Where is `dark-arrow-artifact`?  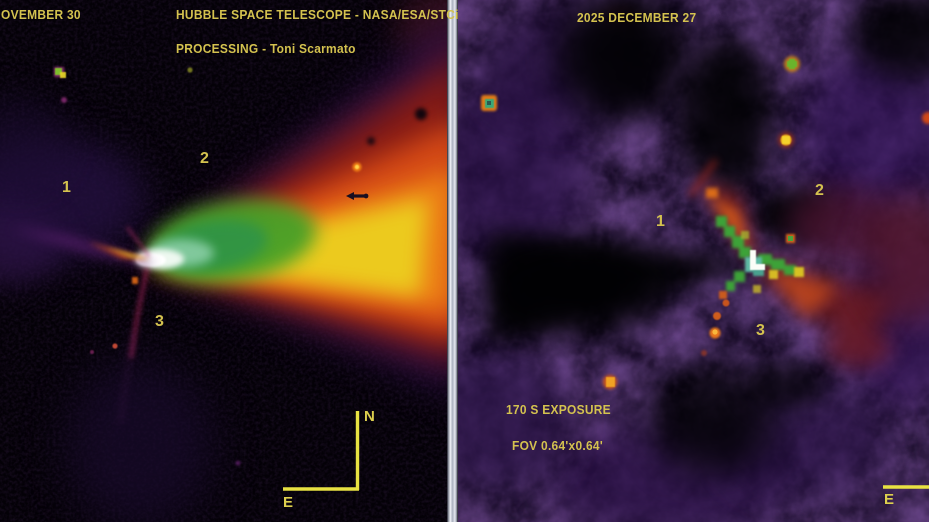
dark-arrow-artifact is located at coordinates (357, 196).